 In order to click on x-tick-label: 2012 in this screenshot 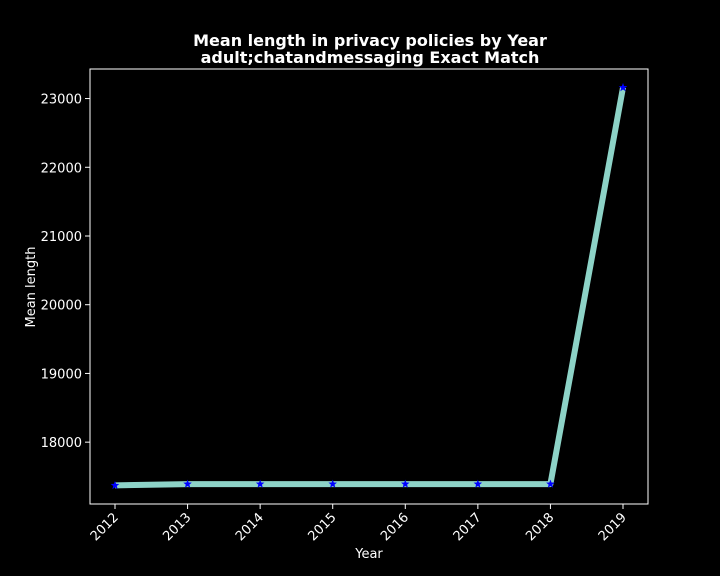, I will do `click(105, 527)`.